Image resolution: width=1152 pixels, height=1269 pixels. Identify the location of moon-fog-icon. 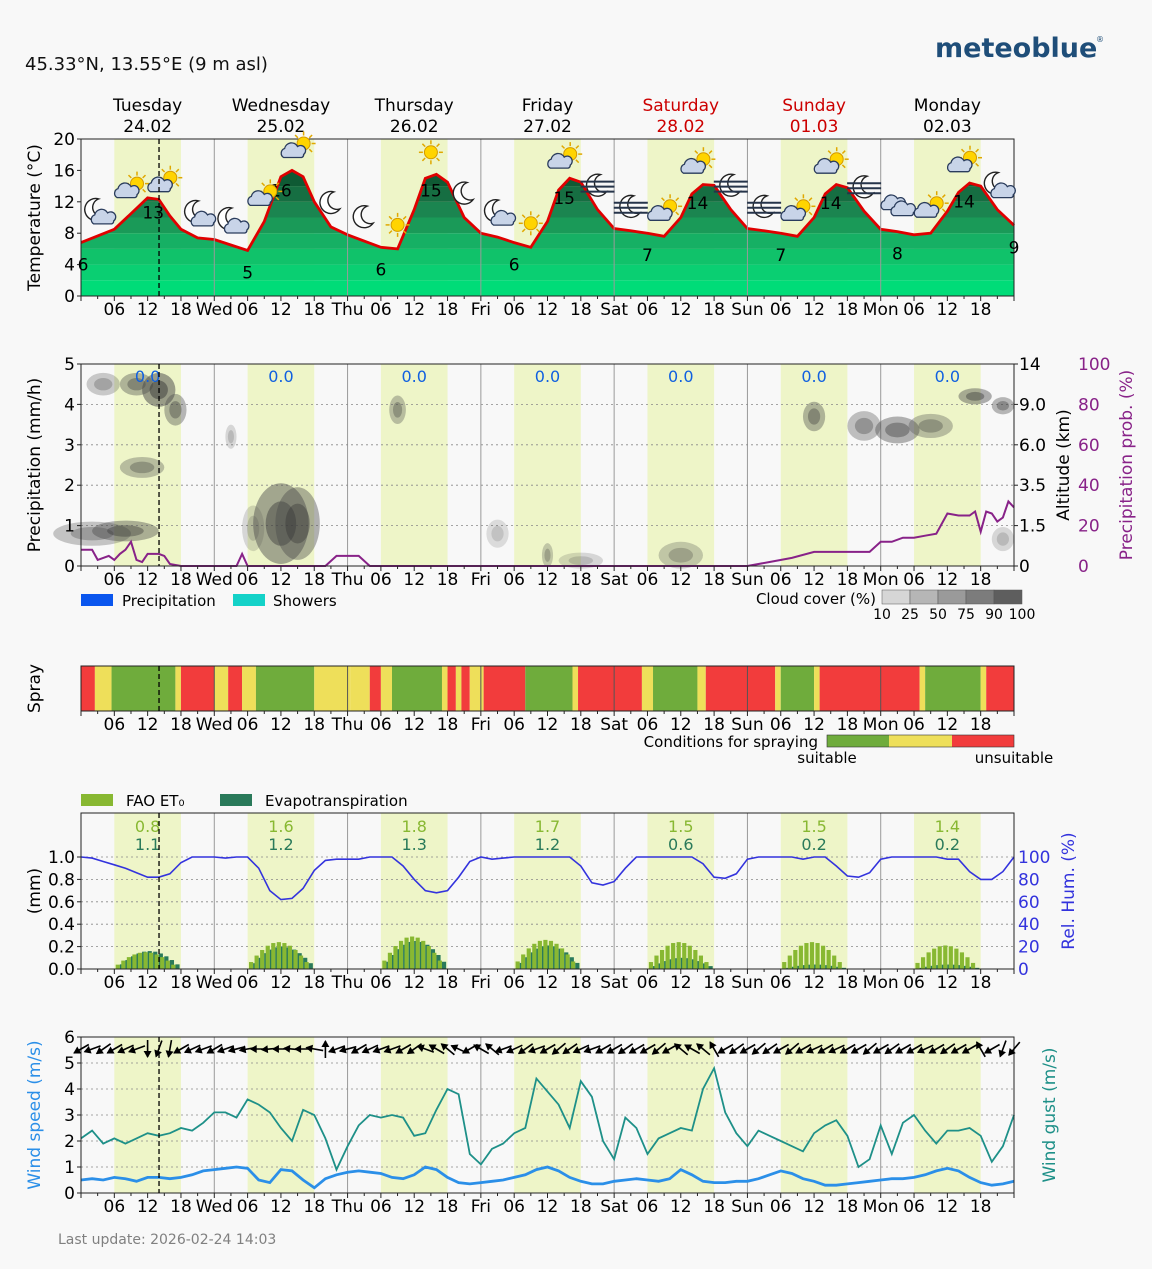
(630, 206).